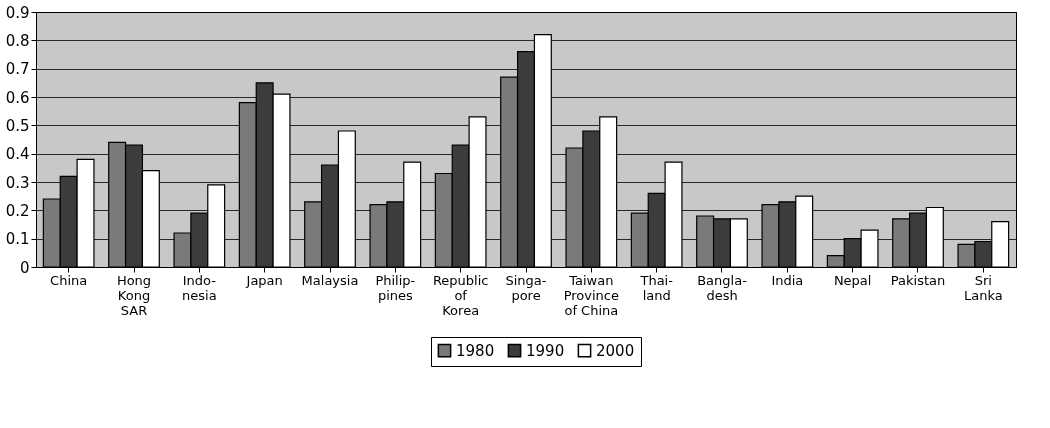 This screenshot has width=1050, height=428. Describe the element at coordinates (17, 154) in the screenshot. I see `y-tick-label: 0.4` at that location.